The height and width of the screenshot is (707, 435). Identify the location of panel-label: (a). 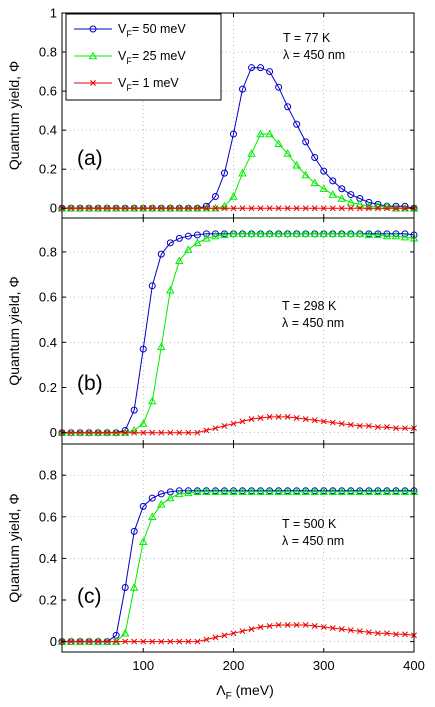
(90, 158).